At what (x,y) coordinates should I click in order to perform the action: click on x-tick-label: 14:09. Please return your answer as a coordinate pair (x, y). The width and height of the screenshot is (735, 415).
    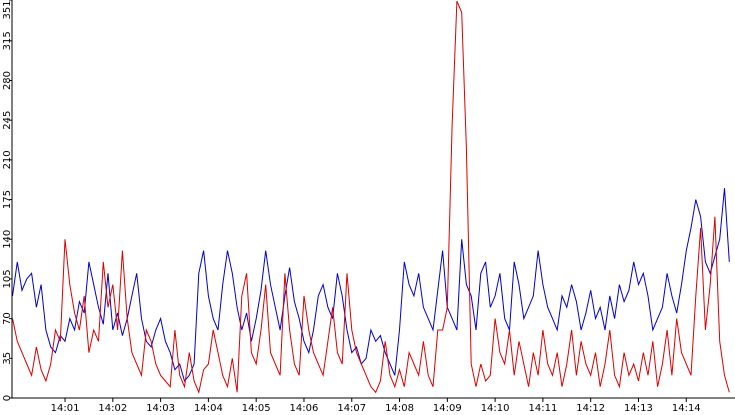
    Looking at the image, I should click on (447, 408).